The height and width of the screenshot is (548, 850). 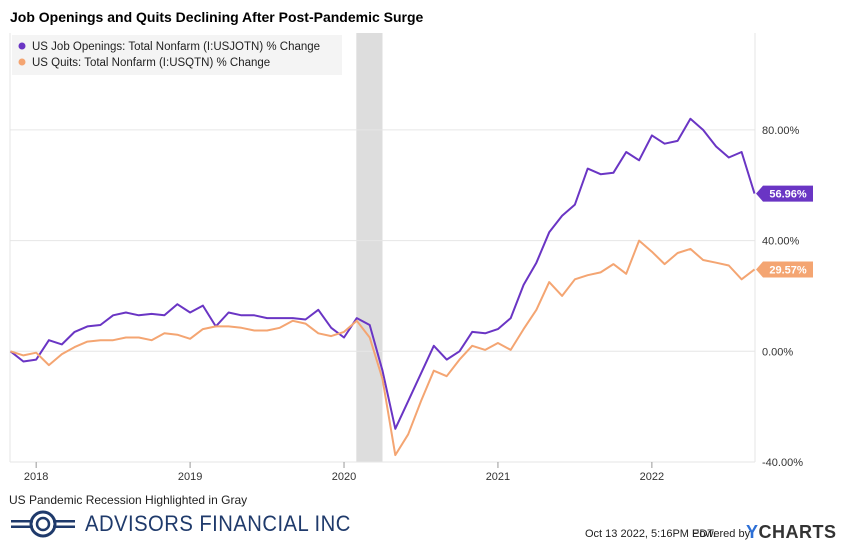 What do you see at coordinates (177, 55) in the screenshot?
I see `legend-box` at bounding box center [177, 55].